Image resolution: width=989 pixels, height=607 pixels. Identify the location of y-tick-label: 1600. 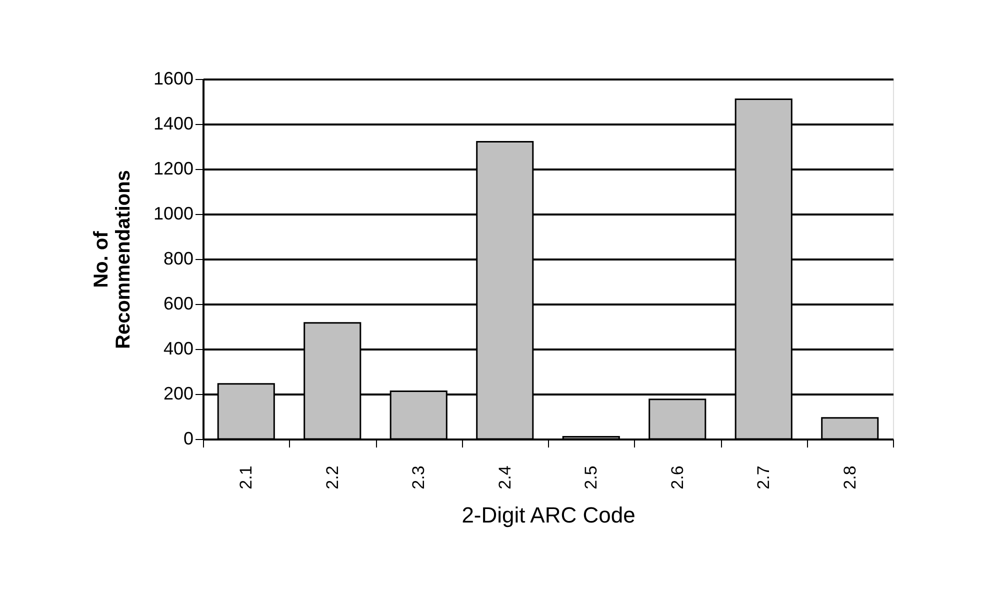
(173, 78).